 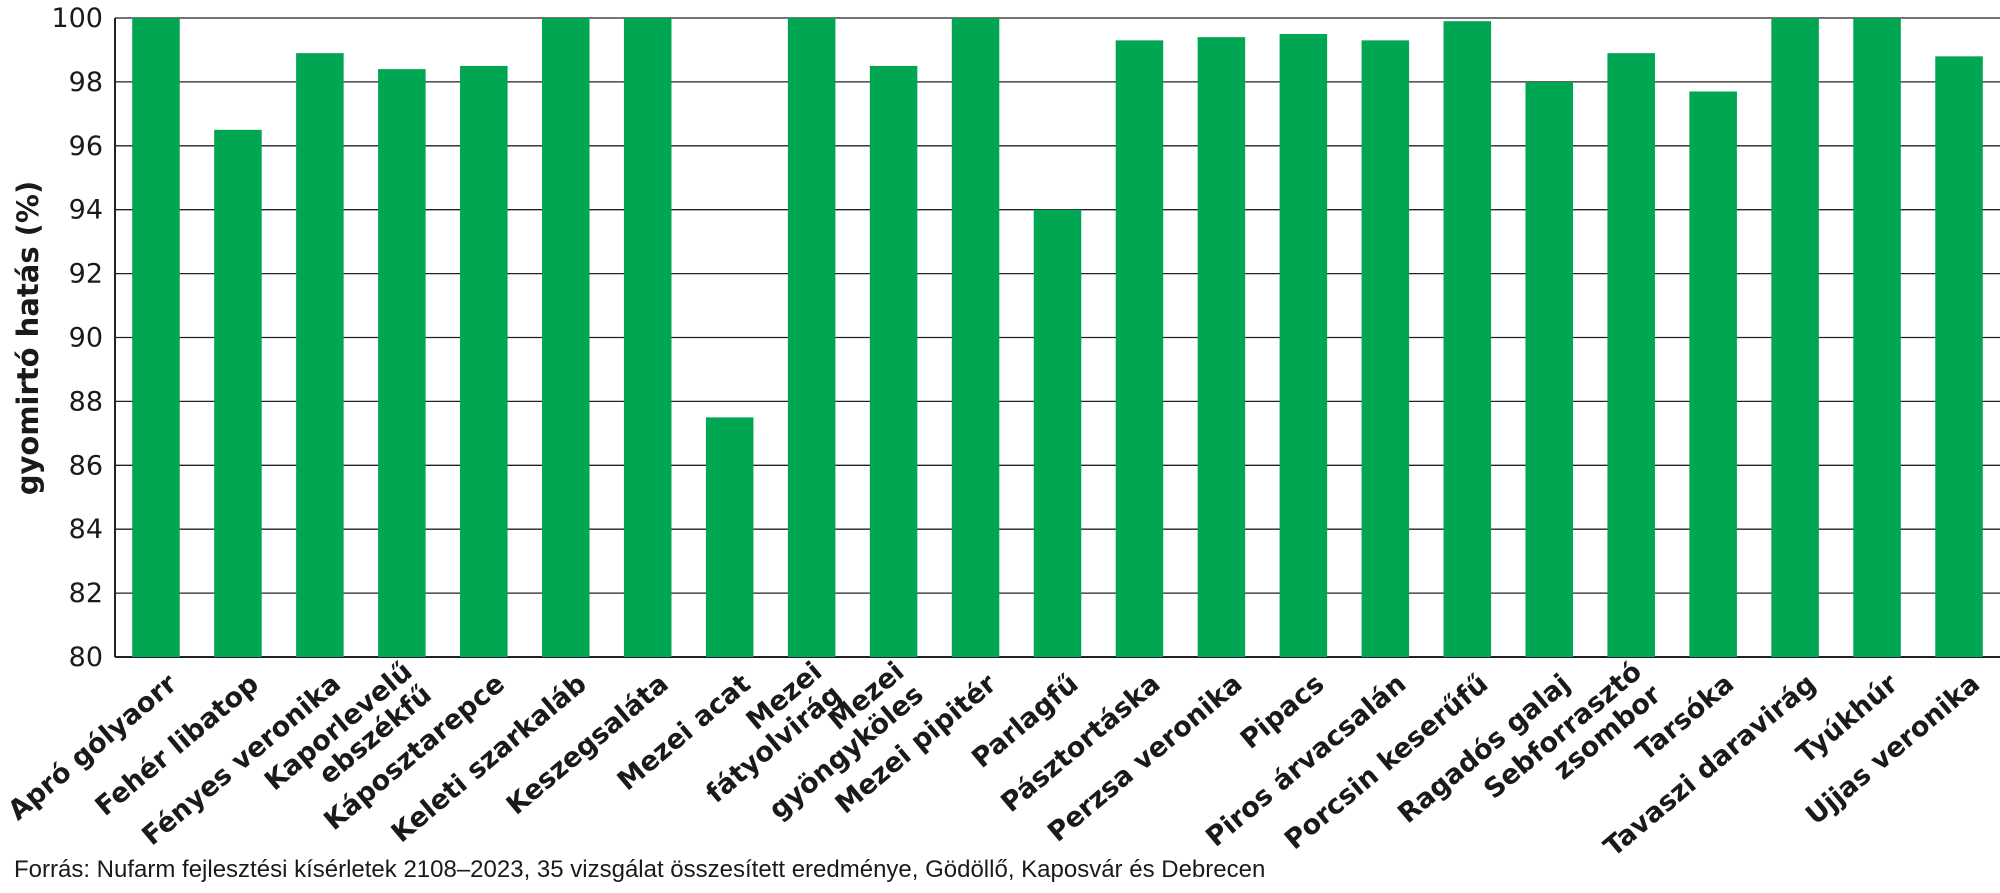 I want to click on y-tick-label: 86, so click(x=86, y=465).